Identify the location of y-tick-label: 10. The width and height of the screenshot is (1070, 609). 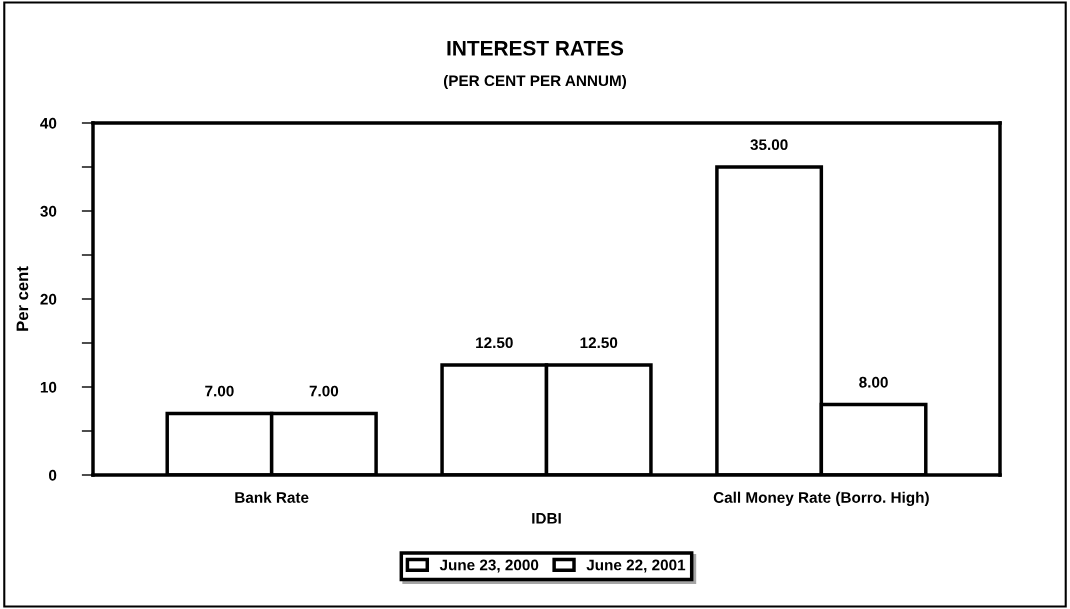
(48, 387).